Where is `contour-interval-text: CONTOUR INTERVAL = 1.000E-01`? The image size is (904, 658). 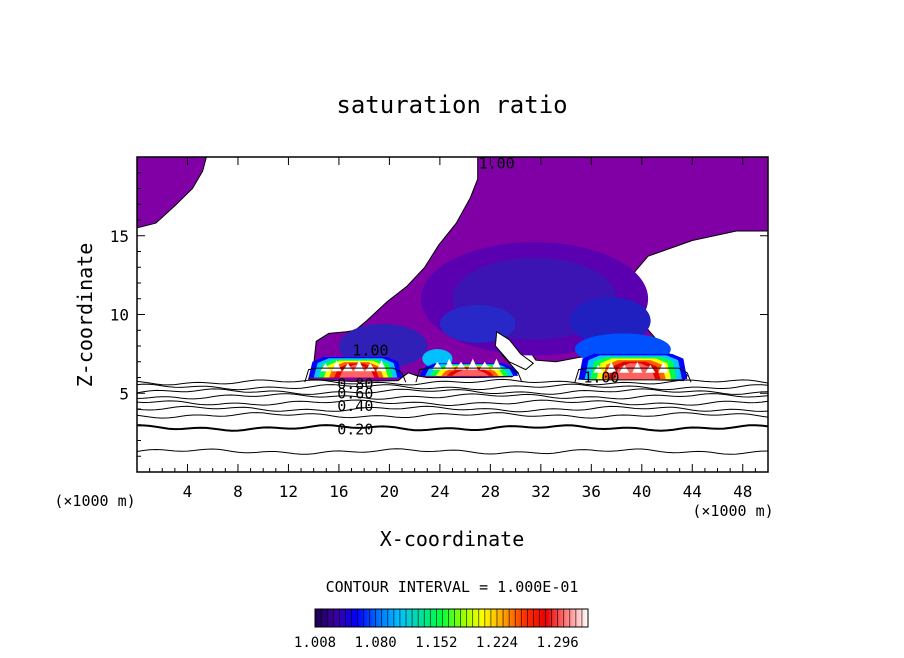 contour-interval-text: CONTOUR INTERVAL = 1.000E-01 is located at coordinates (452, 587).